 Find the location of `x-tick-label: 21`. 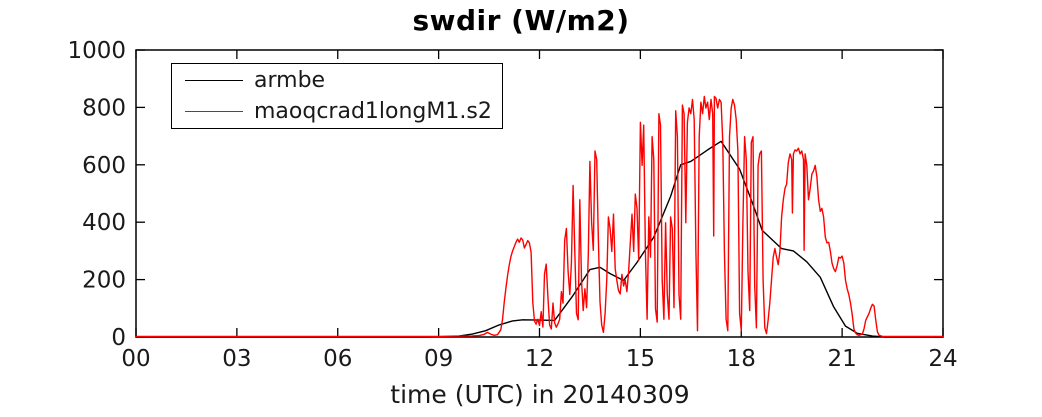

x-tick-label: 21 is located at coordinates (841, 359).